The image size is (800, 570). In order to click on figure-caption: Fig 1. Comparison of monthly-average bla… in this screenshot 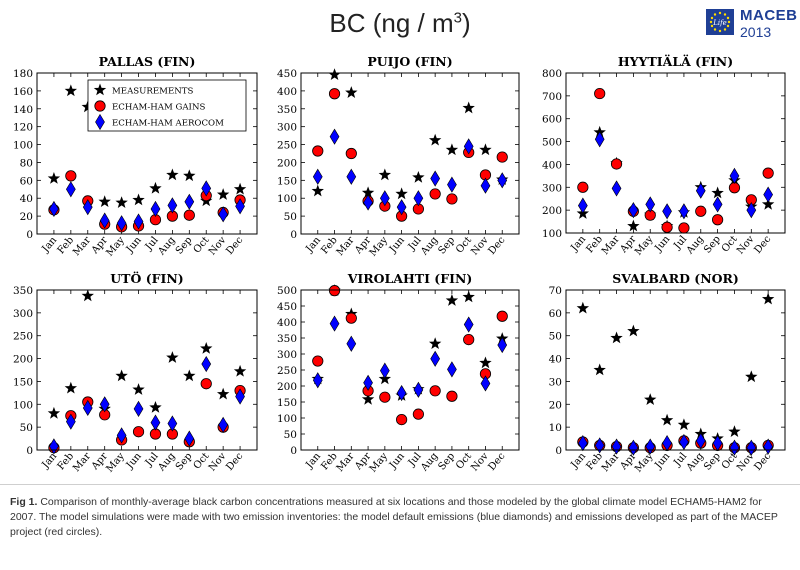, I will do `click(400, 517)`.